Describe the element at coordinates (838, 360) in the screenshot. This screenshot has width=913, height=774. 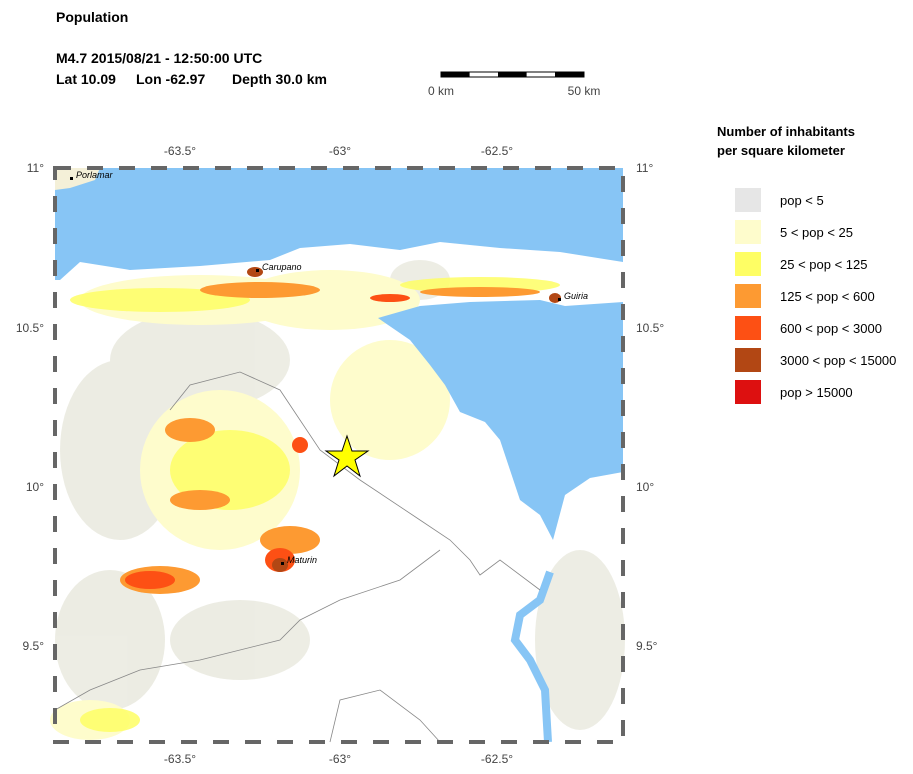
I see `legend-label: 3000 < pop < 15000` at that location.